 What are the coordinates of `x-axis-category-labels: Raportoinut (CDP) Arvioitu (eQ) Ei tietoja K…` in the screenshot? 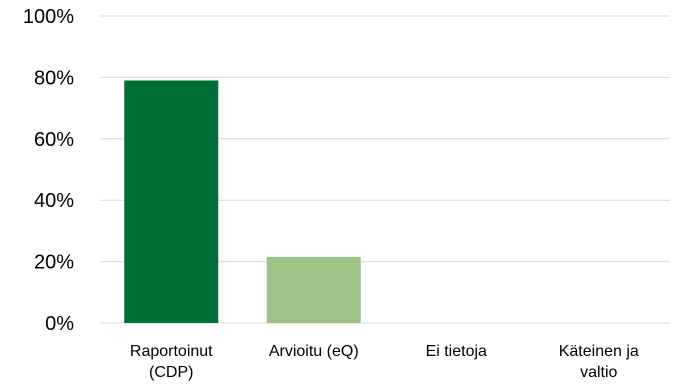 It's located at (384, 362).